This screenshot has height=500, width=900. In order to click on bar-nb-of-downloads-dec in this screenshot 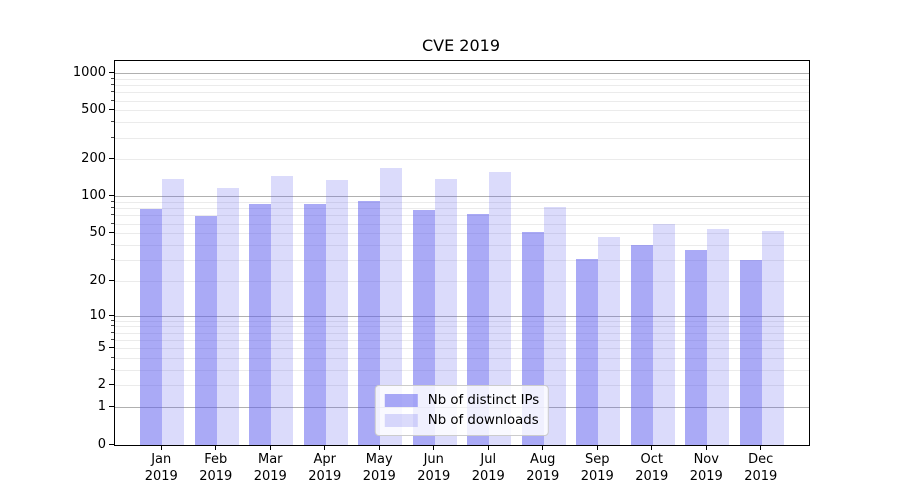, I will do `click(772, 337)`.